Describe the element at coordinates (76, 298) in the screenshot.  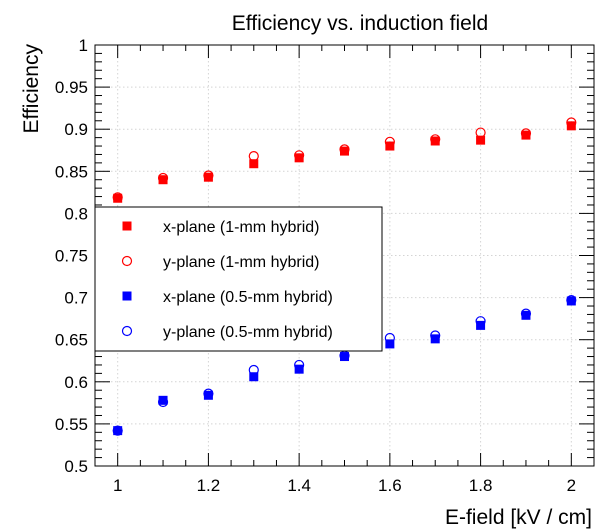
I see `y-tick-label: 0.7` at that location.